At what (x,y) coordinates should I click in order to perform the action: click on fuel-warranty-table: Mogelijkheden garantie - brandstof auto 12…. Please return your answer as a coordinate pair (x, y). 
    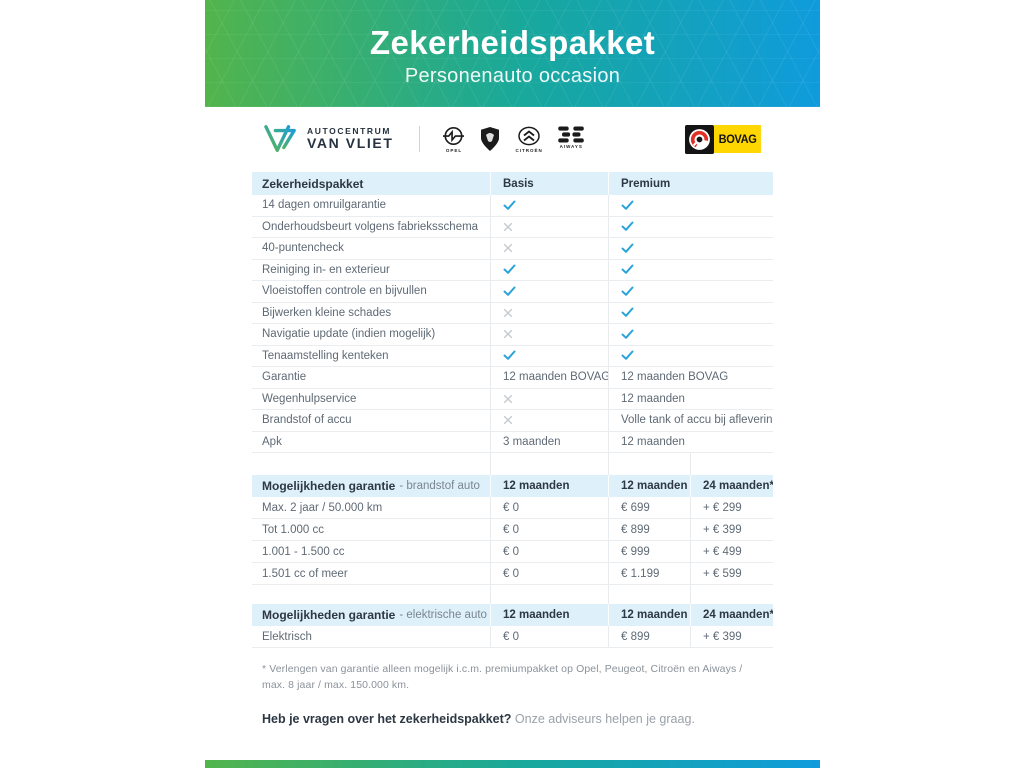
    Looking at the image, I should click on (512, 530).